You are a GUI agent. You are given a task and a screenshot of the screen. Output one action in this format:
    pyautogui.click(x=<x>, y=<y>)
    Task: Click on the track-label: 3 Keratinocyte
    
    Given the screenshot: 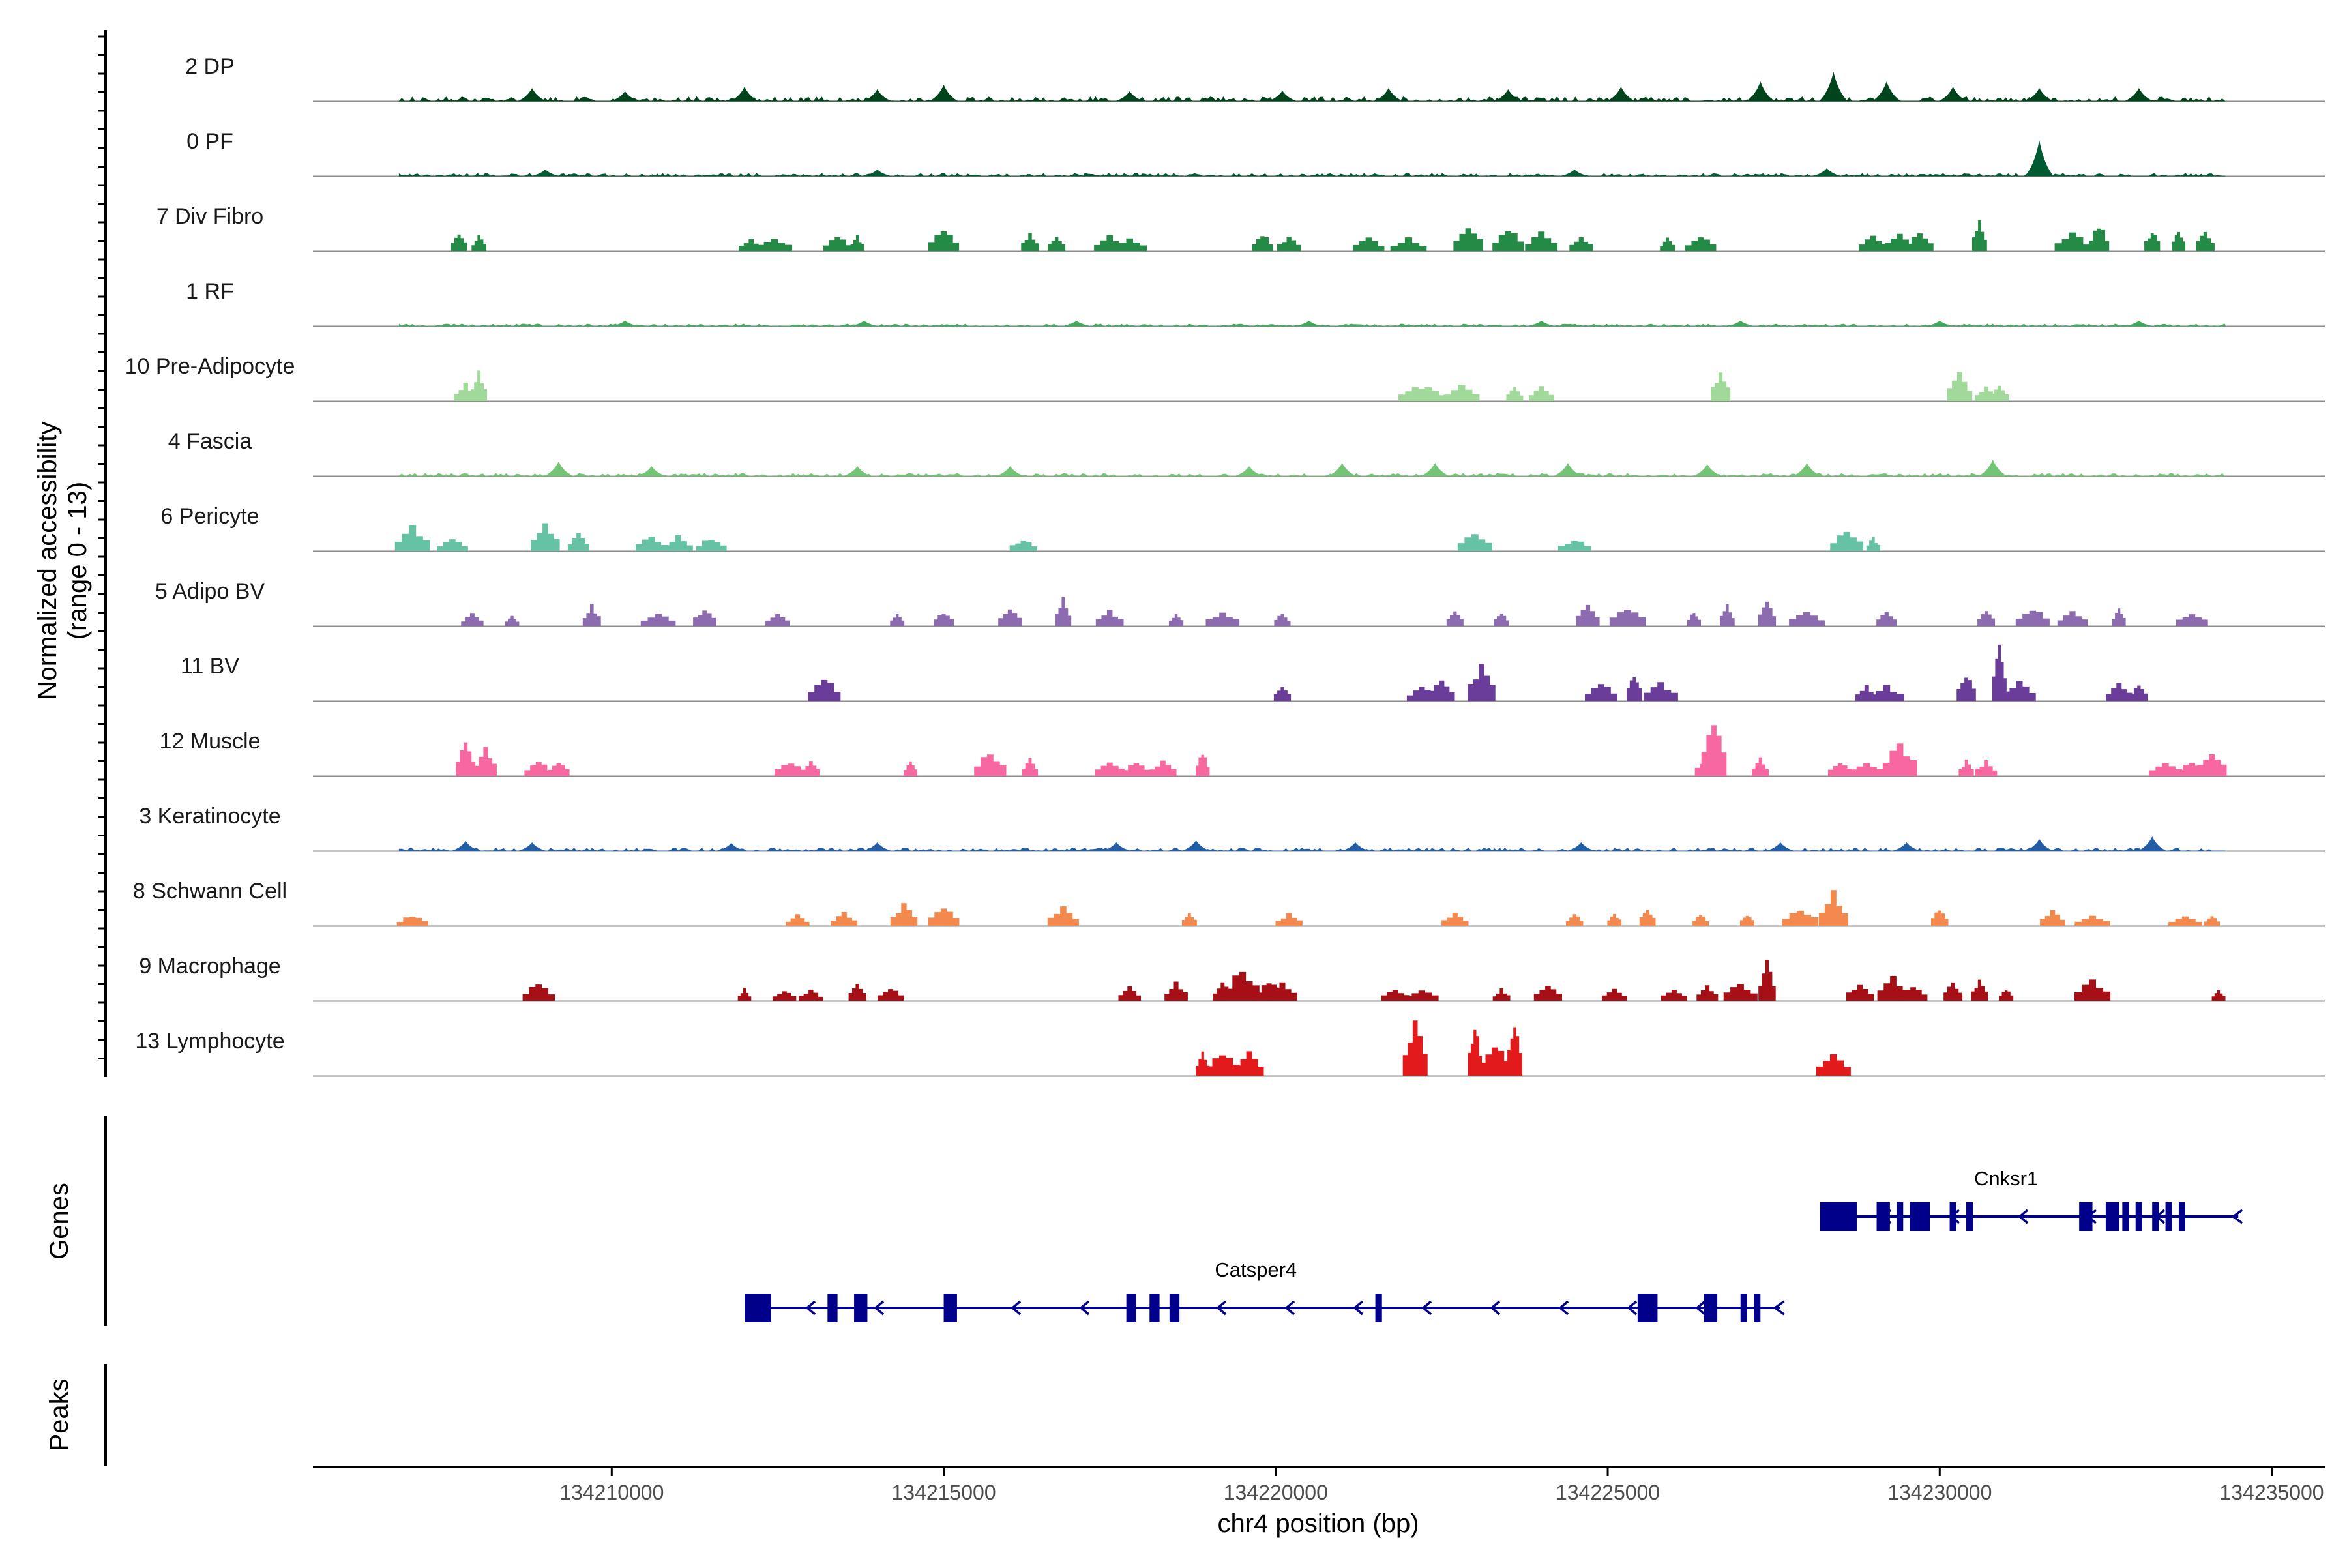 What is the action you would take?
    pyautogui.click(x=209, y=816)
    